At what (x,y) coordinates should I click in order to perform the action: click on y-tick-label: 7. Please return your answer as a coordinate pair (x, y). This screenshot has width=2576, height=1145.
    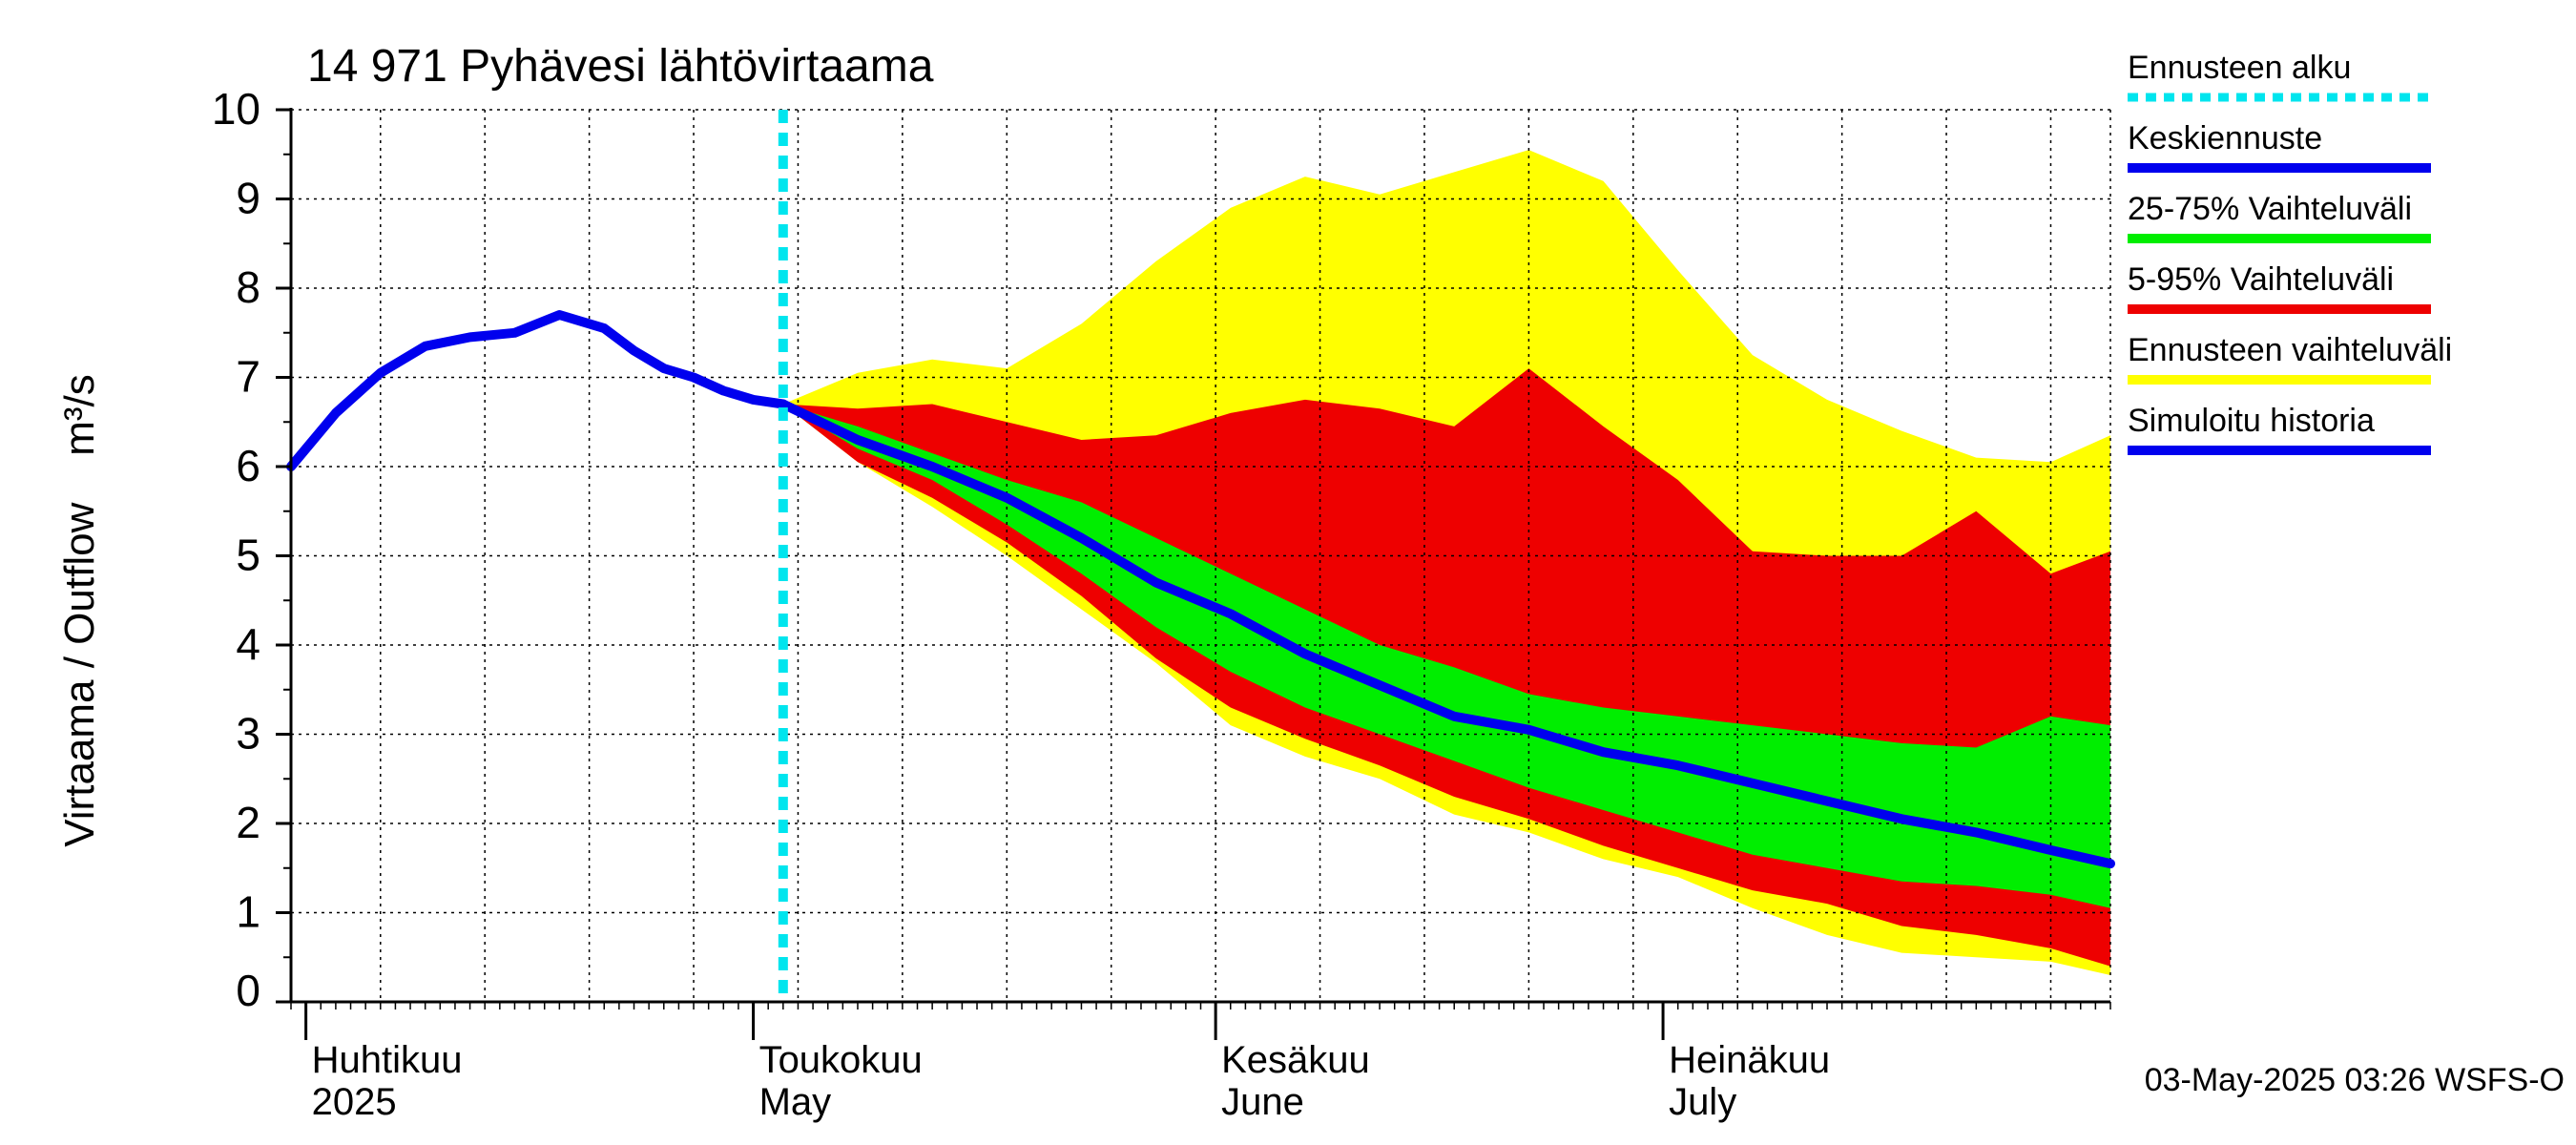
    Looking at the image, I should click on (248, 377).